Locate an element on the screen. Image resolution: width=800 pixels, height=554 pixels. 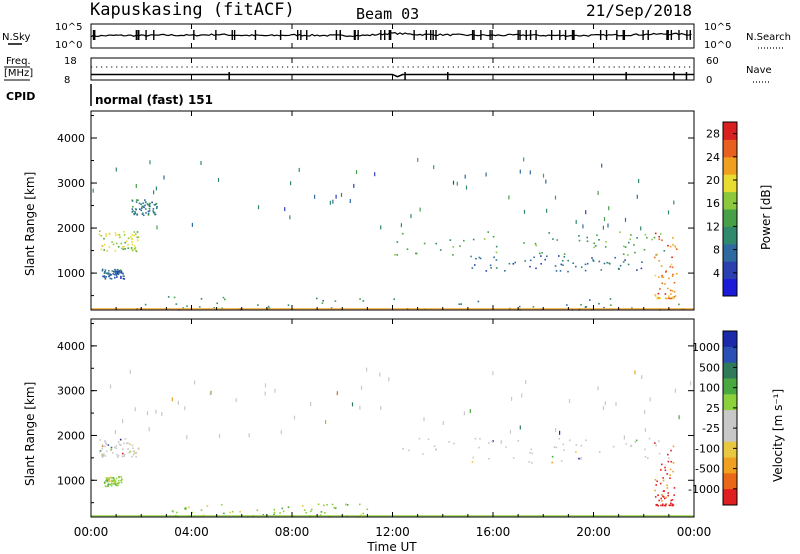
station-title: Kapuskasing (fitACF) is located at coordinates (192, 10).